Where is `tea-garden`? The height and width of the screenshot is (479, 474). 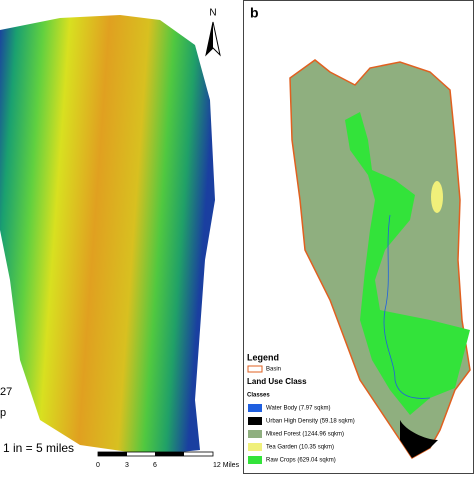
tea-garden is located at coordinates (437, 197).